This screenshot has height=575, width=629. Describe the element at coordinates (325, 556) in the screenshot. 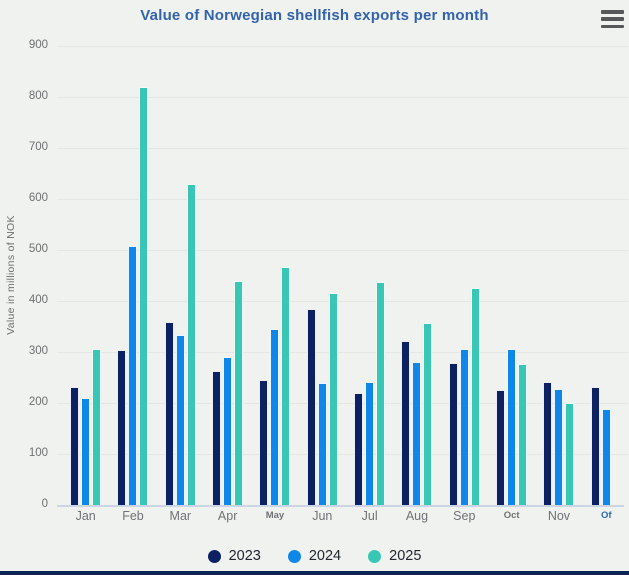

I see `legend-label: 2024` at that location.